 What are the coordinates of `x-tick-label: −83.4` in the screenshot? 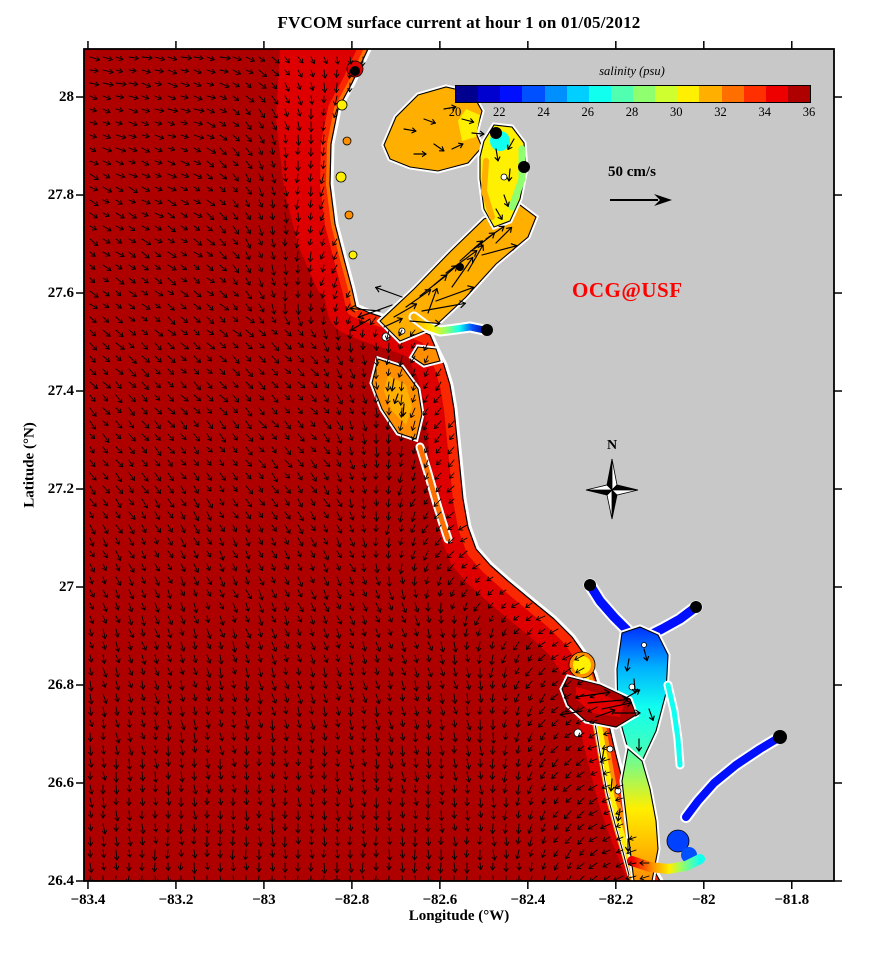 It's located at (88, 900).